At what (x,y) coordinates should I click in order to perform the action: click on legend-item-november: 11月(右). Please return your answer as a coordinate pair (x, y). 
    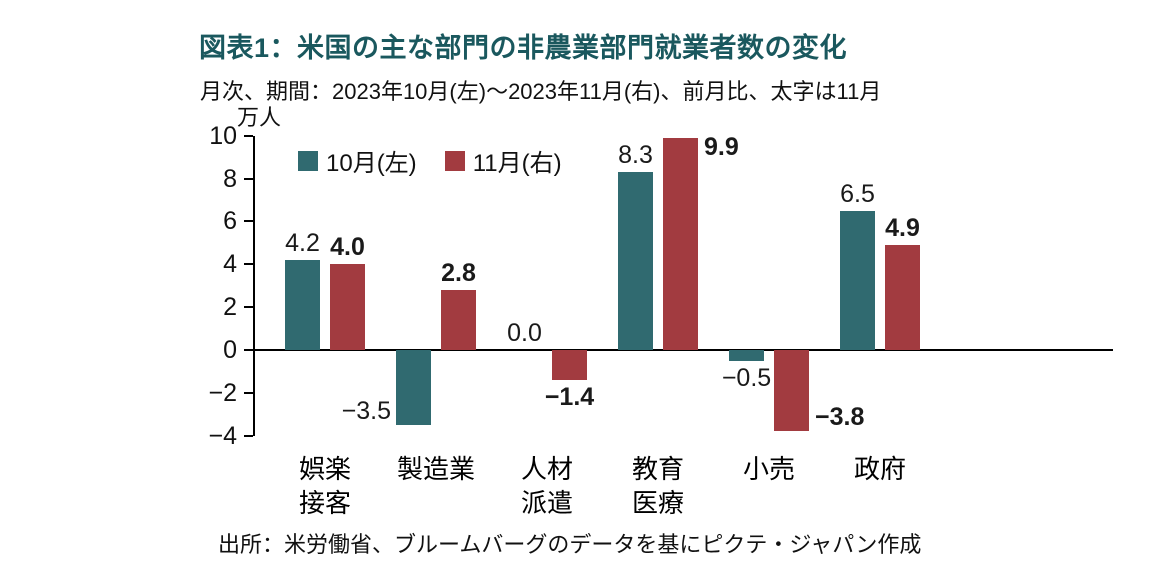
    Looking at the image, I should click on (503, 160).